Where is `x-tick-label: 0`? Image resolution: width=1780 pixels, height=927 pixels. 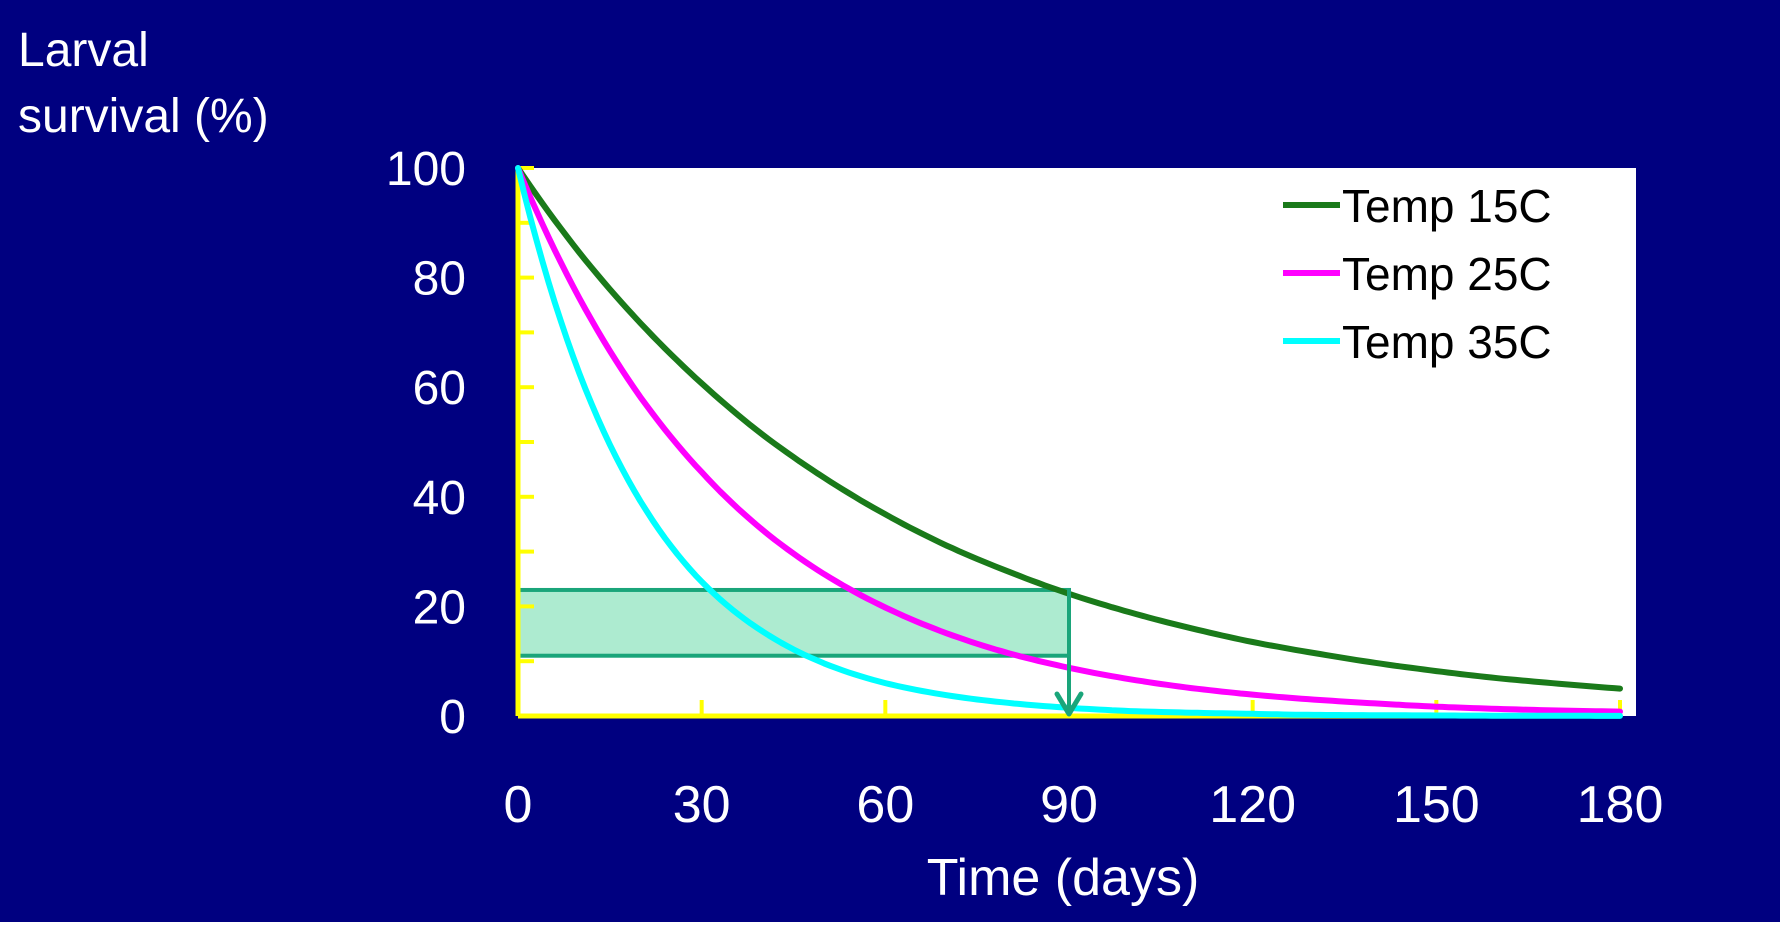 x-tick-label: 0 is located at coordinates (518, 805).